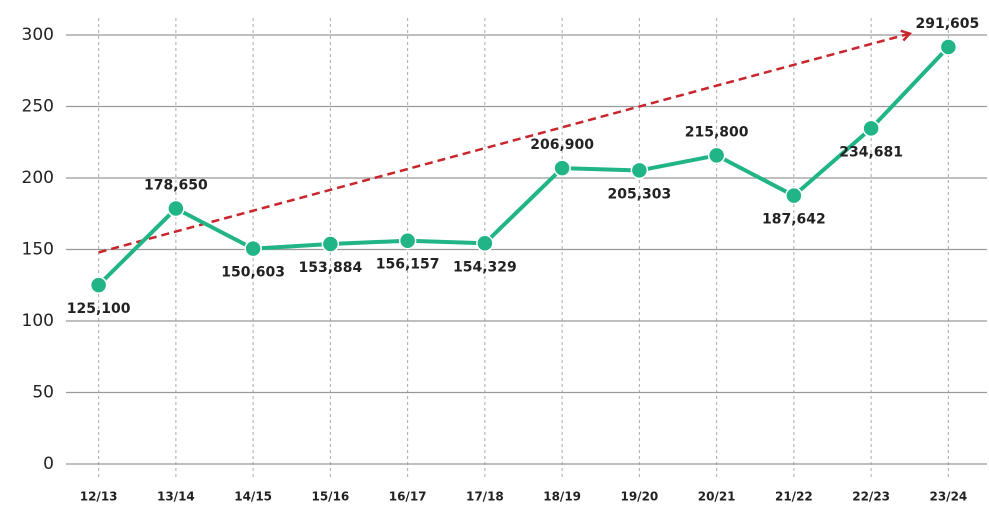  I want to click on value-label: 291,605, so click(947, 24).